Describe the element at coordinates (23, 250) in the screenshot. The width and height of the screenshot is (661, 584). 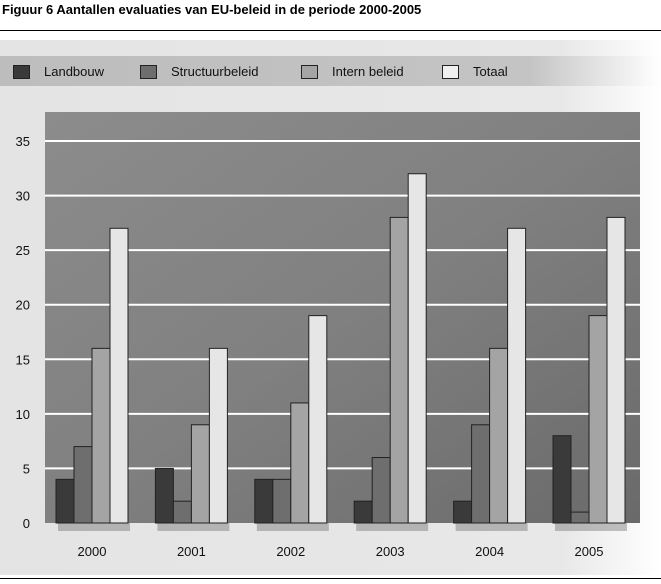
I see `y-tick-label: 25` at that location.